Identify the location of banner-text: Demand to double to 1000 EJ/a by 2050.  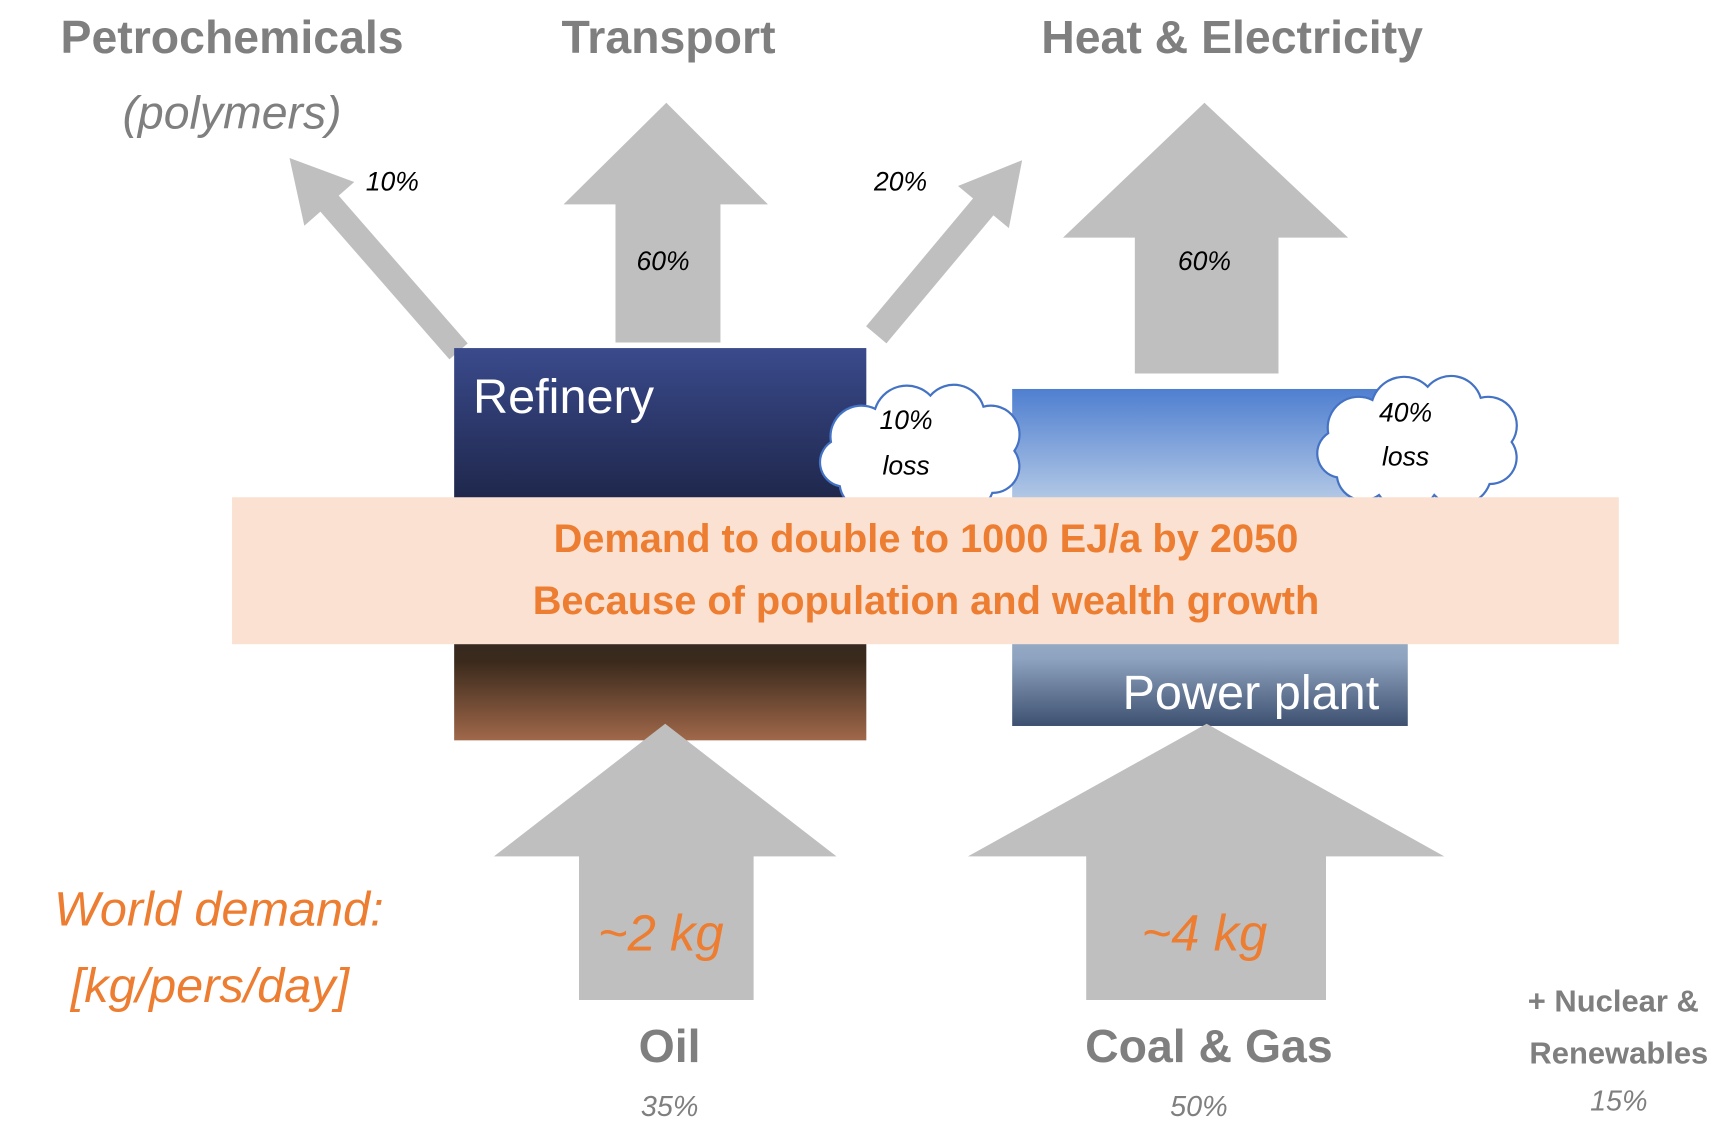
(926, 539).